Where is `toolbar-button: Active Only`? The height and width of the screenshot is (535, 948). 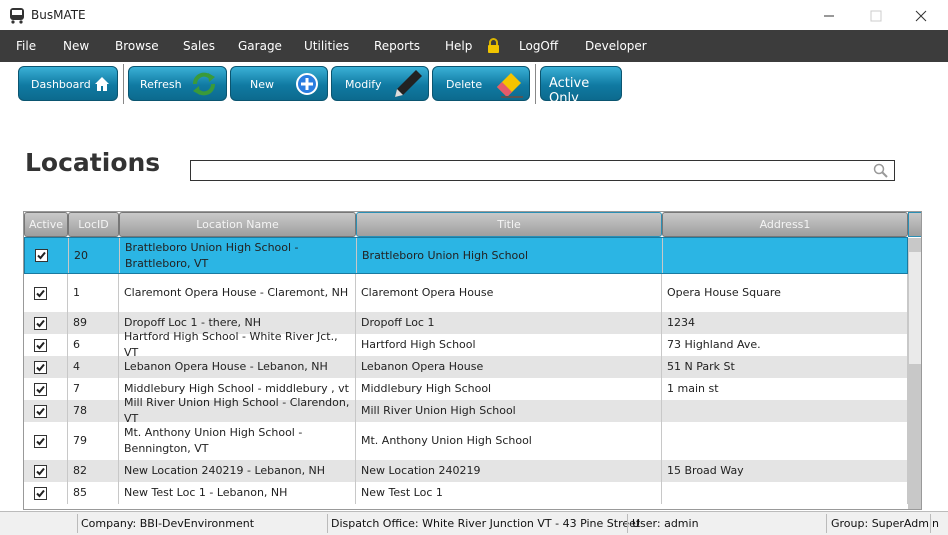 toolbar-button: Active Only is located at coordinates (581, 86).